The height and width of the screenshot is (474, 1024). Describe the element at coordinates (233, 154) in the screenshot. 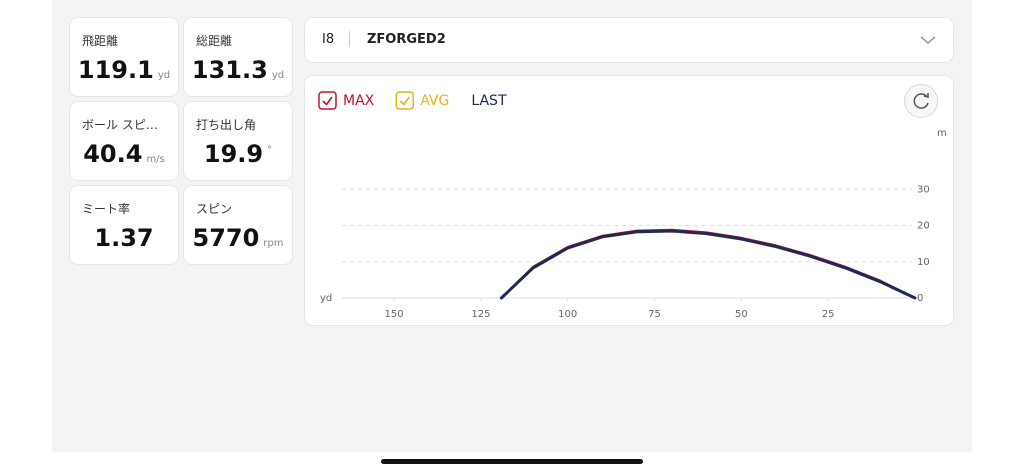

I see `stat-value: 19.9` at that location.